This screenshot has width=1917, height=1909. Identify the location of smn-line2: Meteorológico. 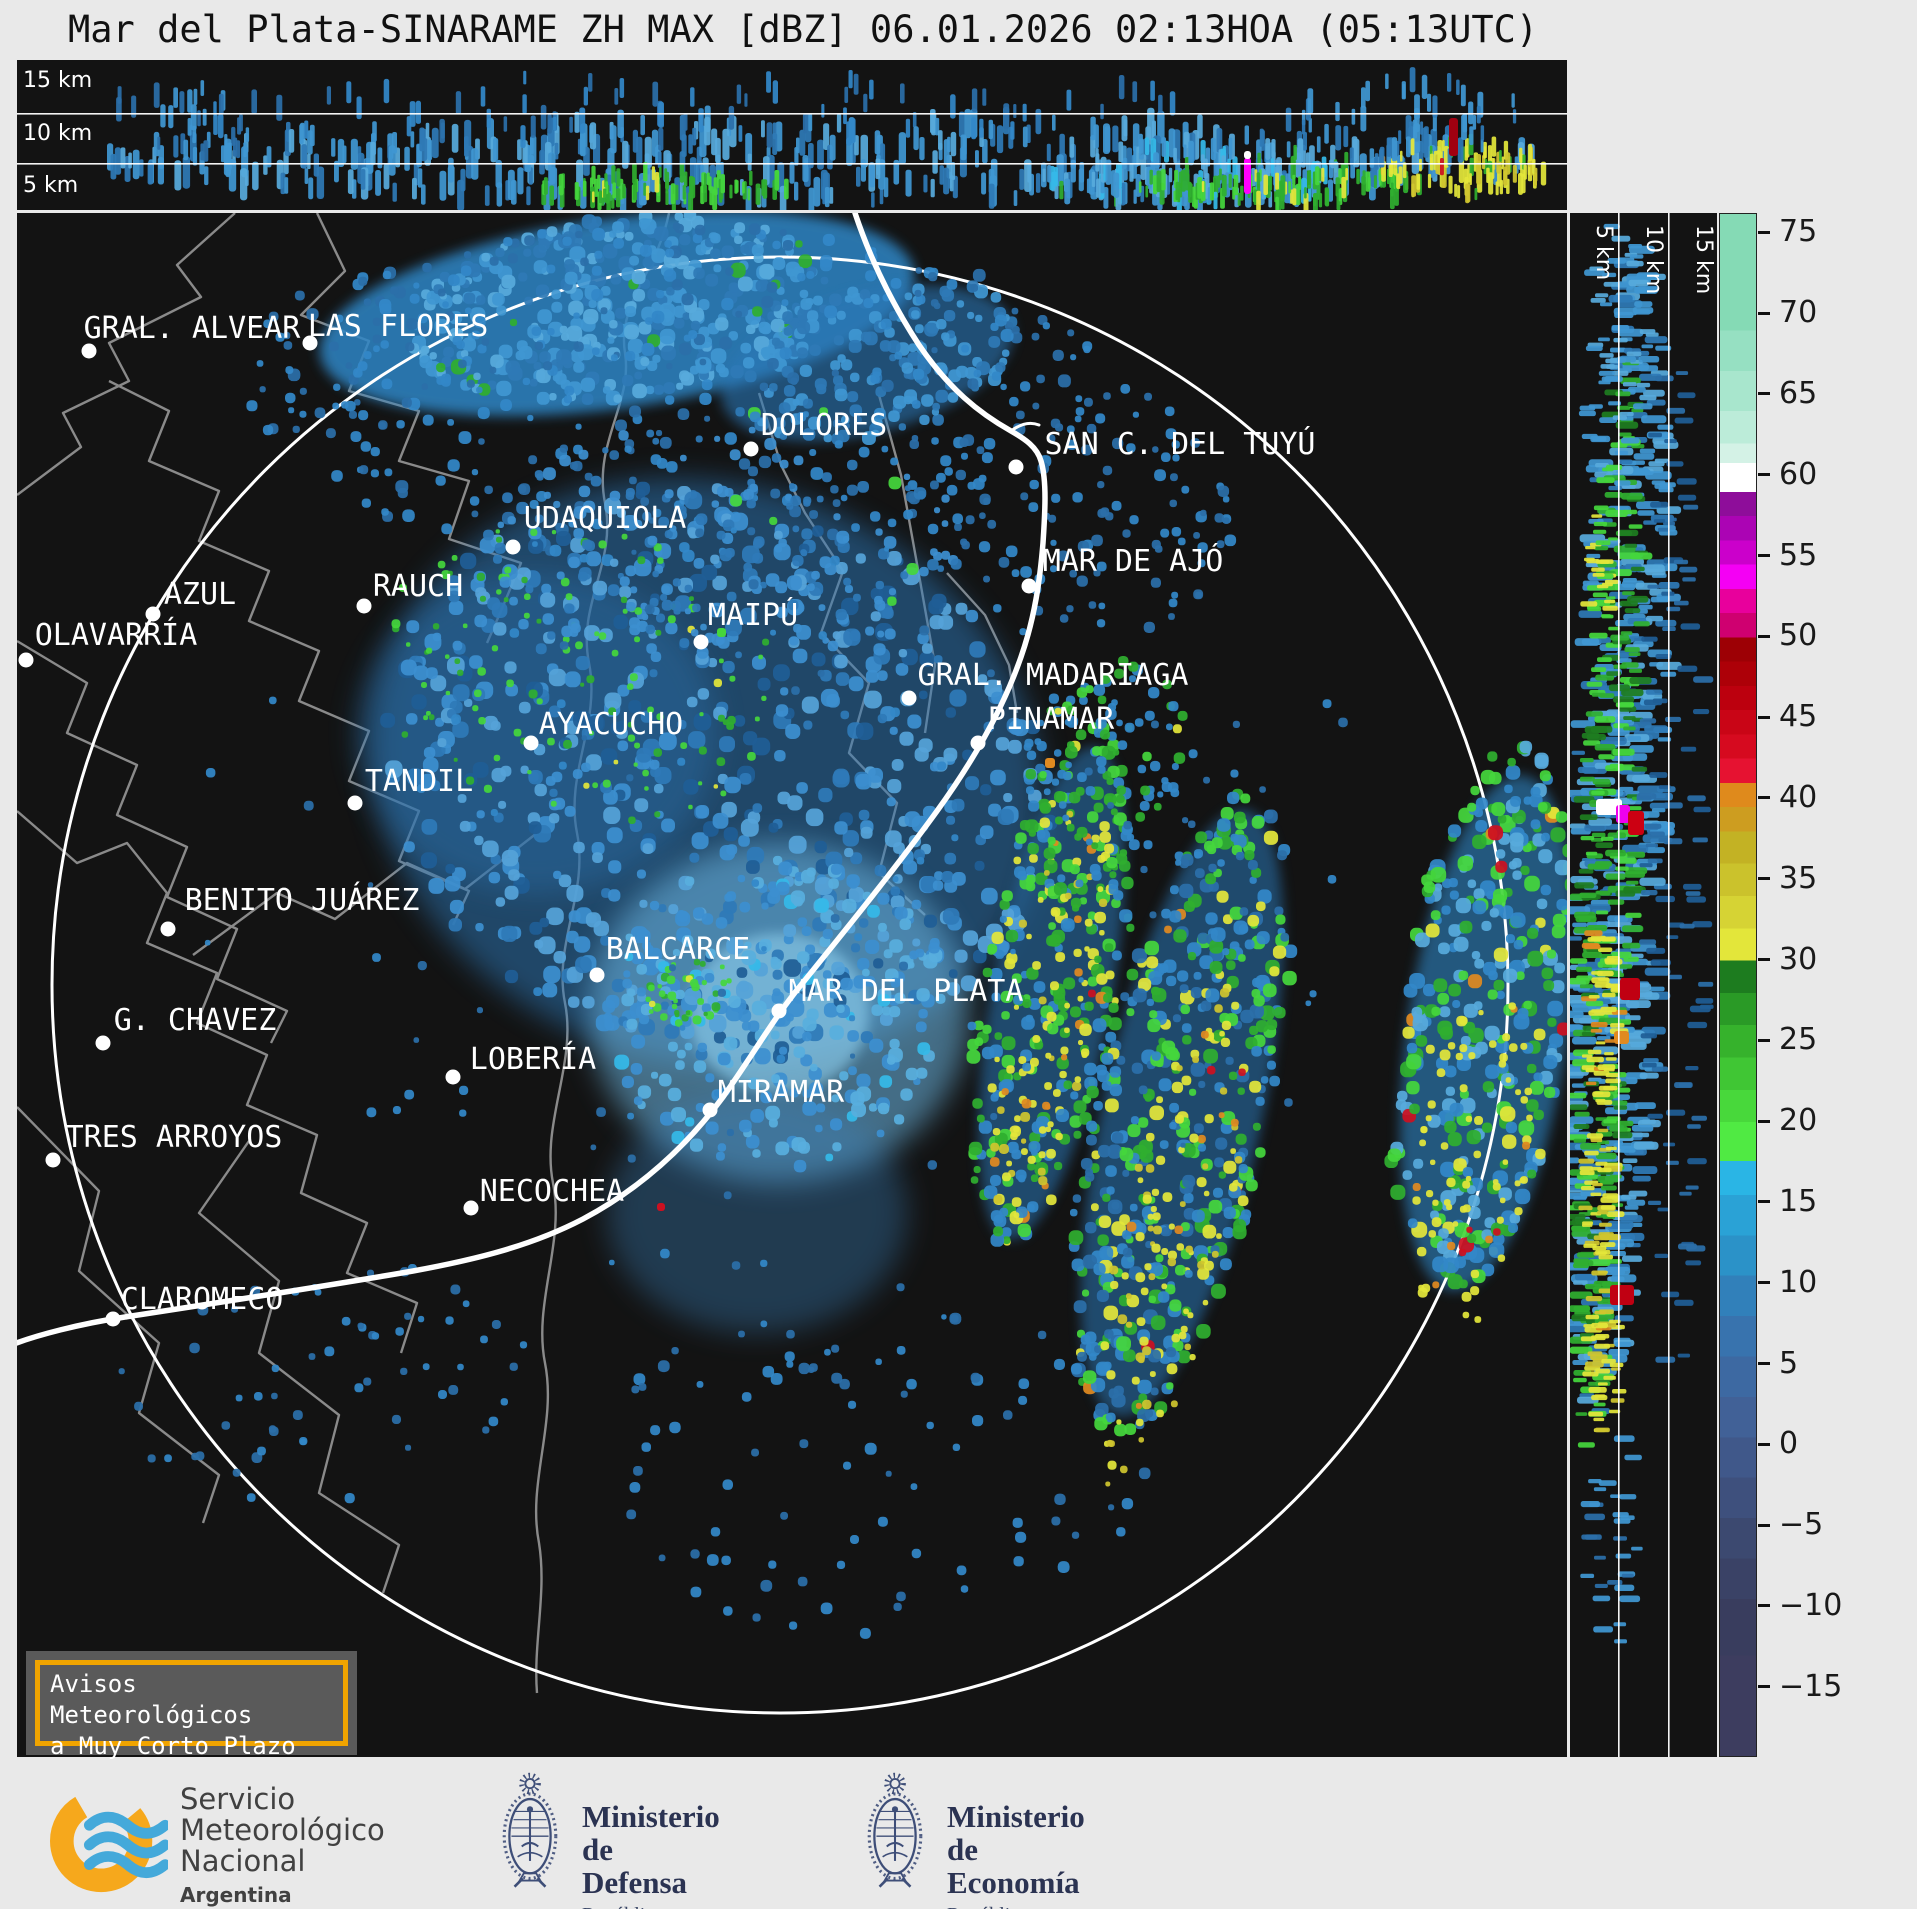
(282, 1830).